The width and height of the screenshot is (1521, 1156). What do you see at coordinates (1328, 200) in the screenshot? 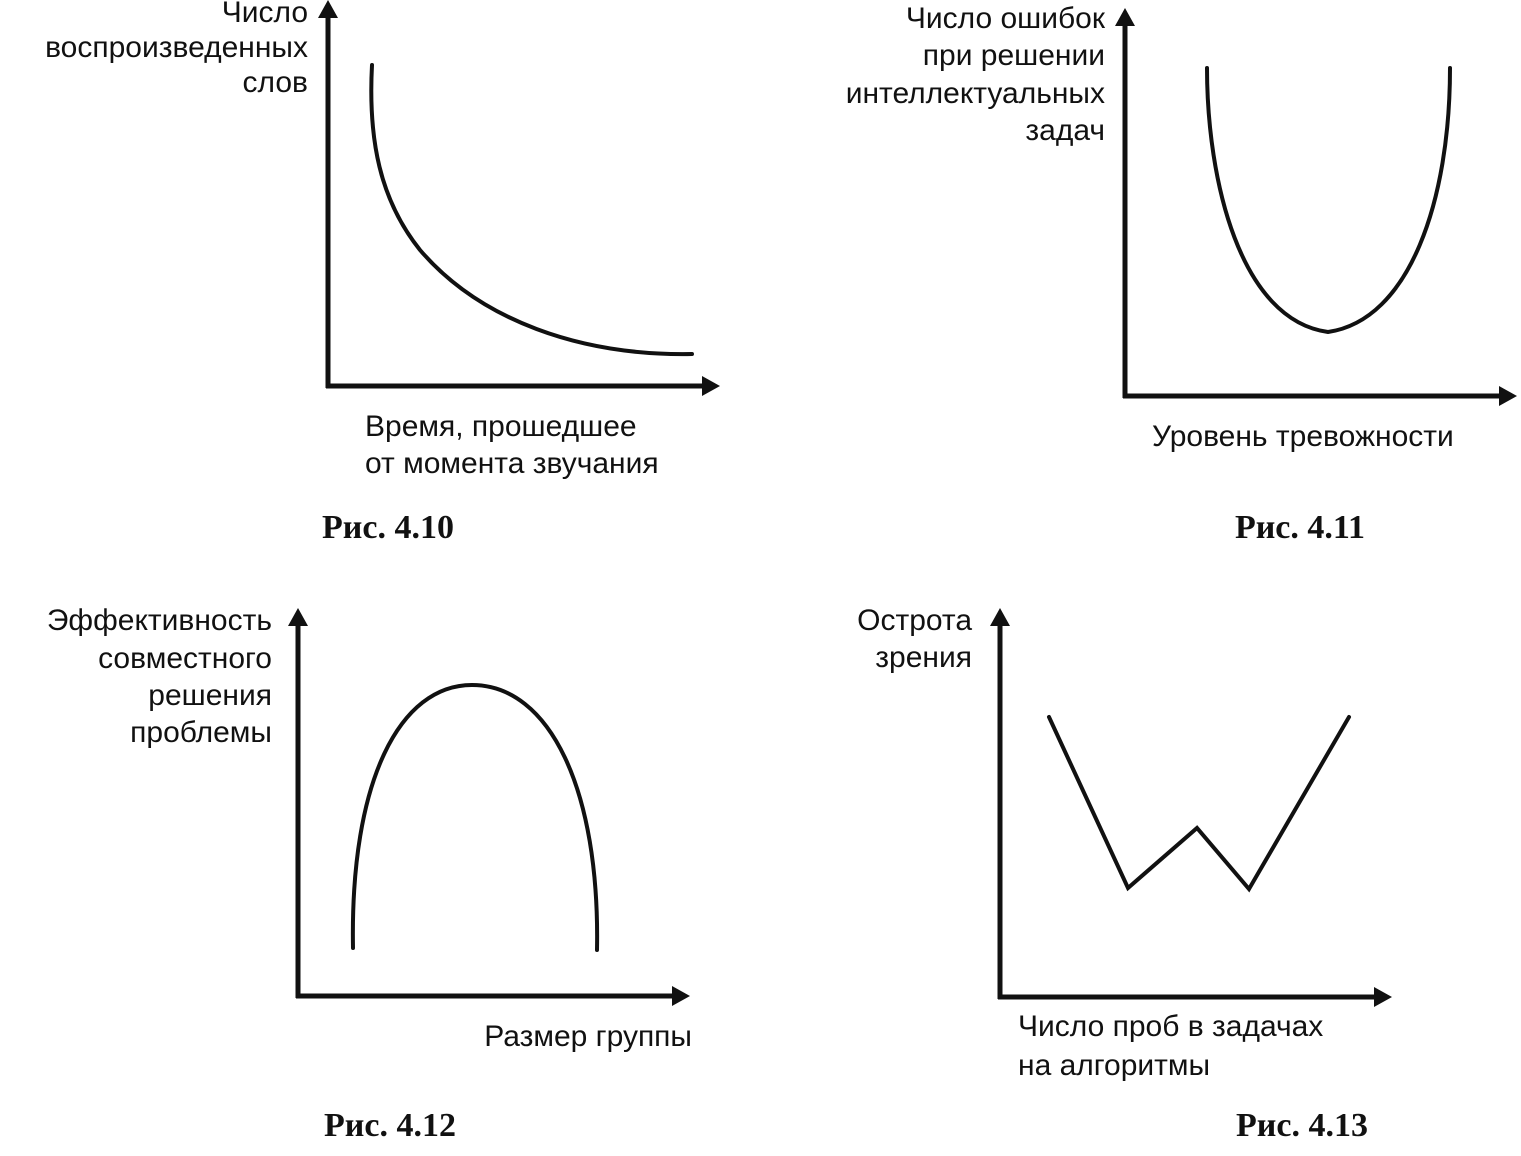
I see `u-curve` at bounding box center [1328, 200].